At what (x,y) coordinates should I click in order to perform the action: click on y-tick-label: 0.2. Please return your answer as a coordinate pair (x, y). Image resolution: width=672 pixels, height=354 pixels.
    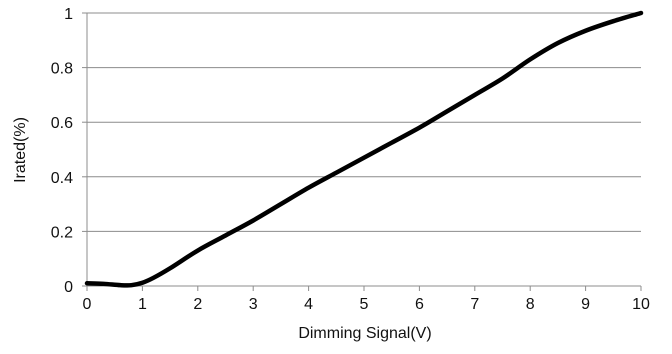
    Looking at the image, I should click on (62, 232).